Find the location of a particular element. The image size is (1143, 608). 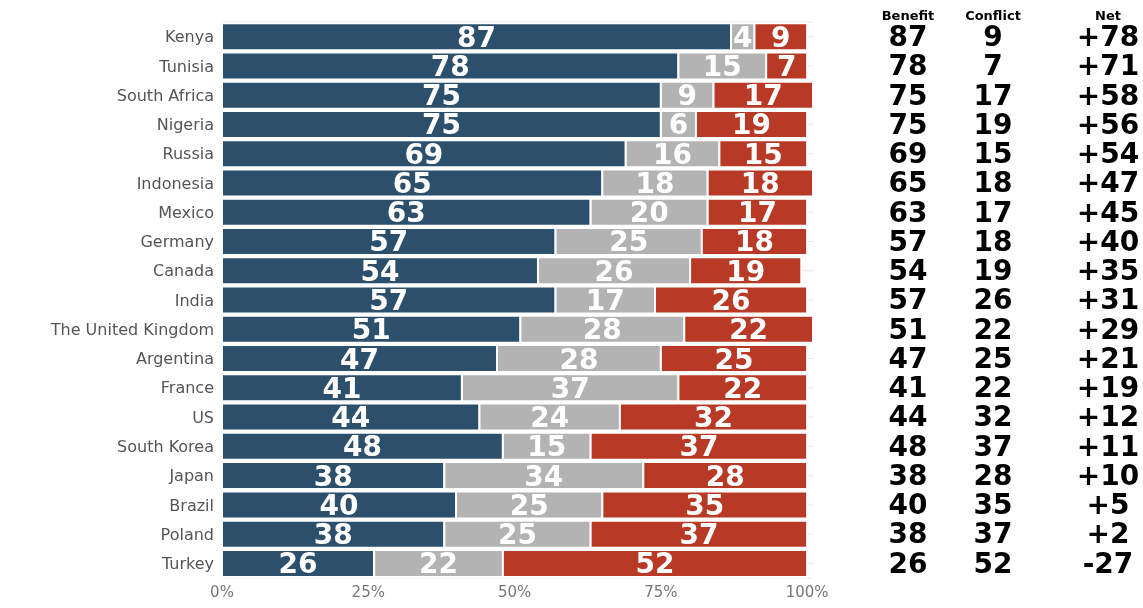

y-tick-label: France is located at coordinates (187, 388).